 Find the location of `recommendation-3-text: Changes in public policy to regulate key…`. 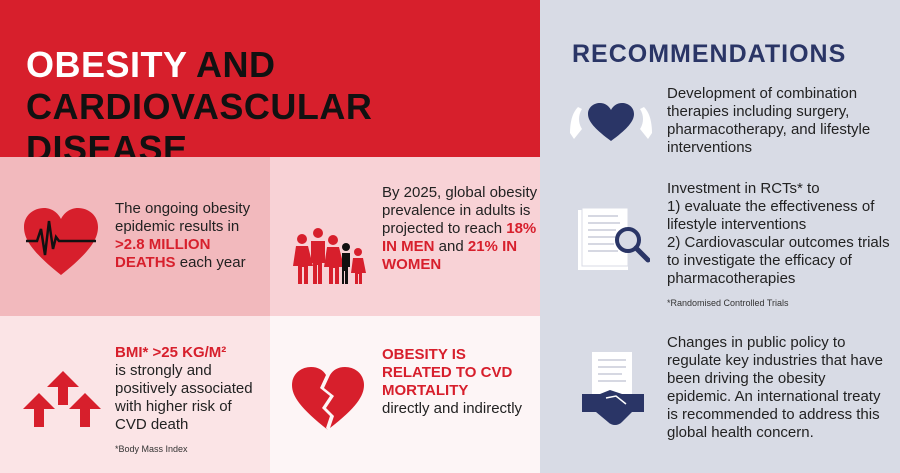

recommendation-3-text: Changes in public policy to regulate key… is located at coordinates (775, 387).